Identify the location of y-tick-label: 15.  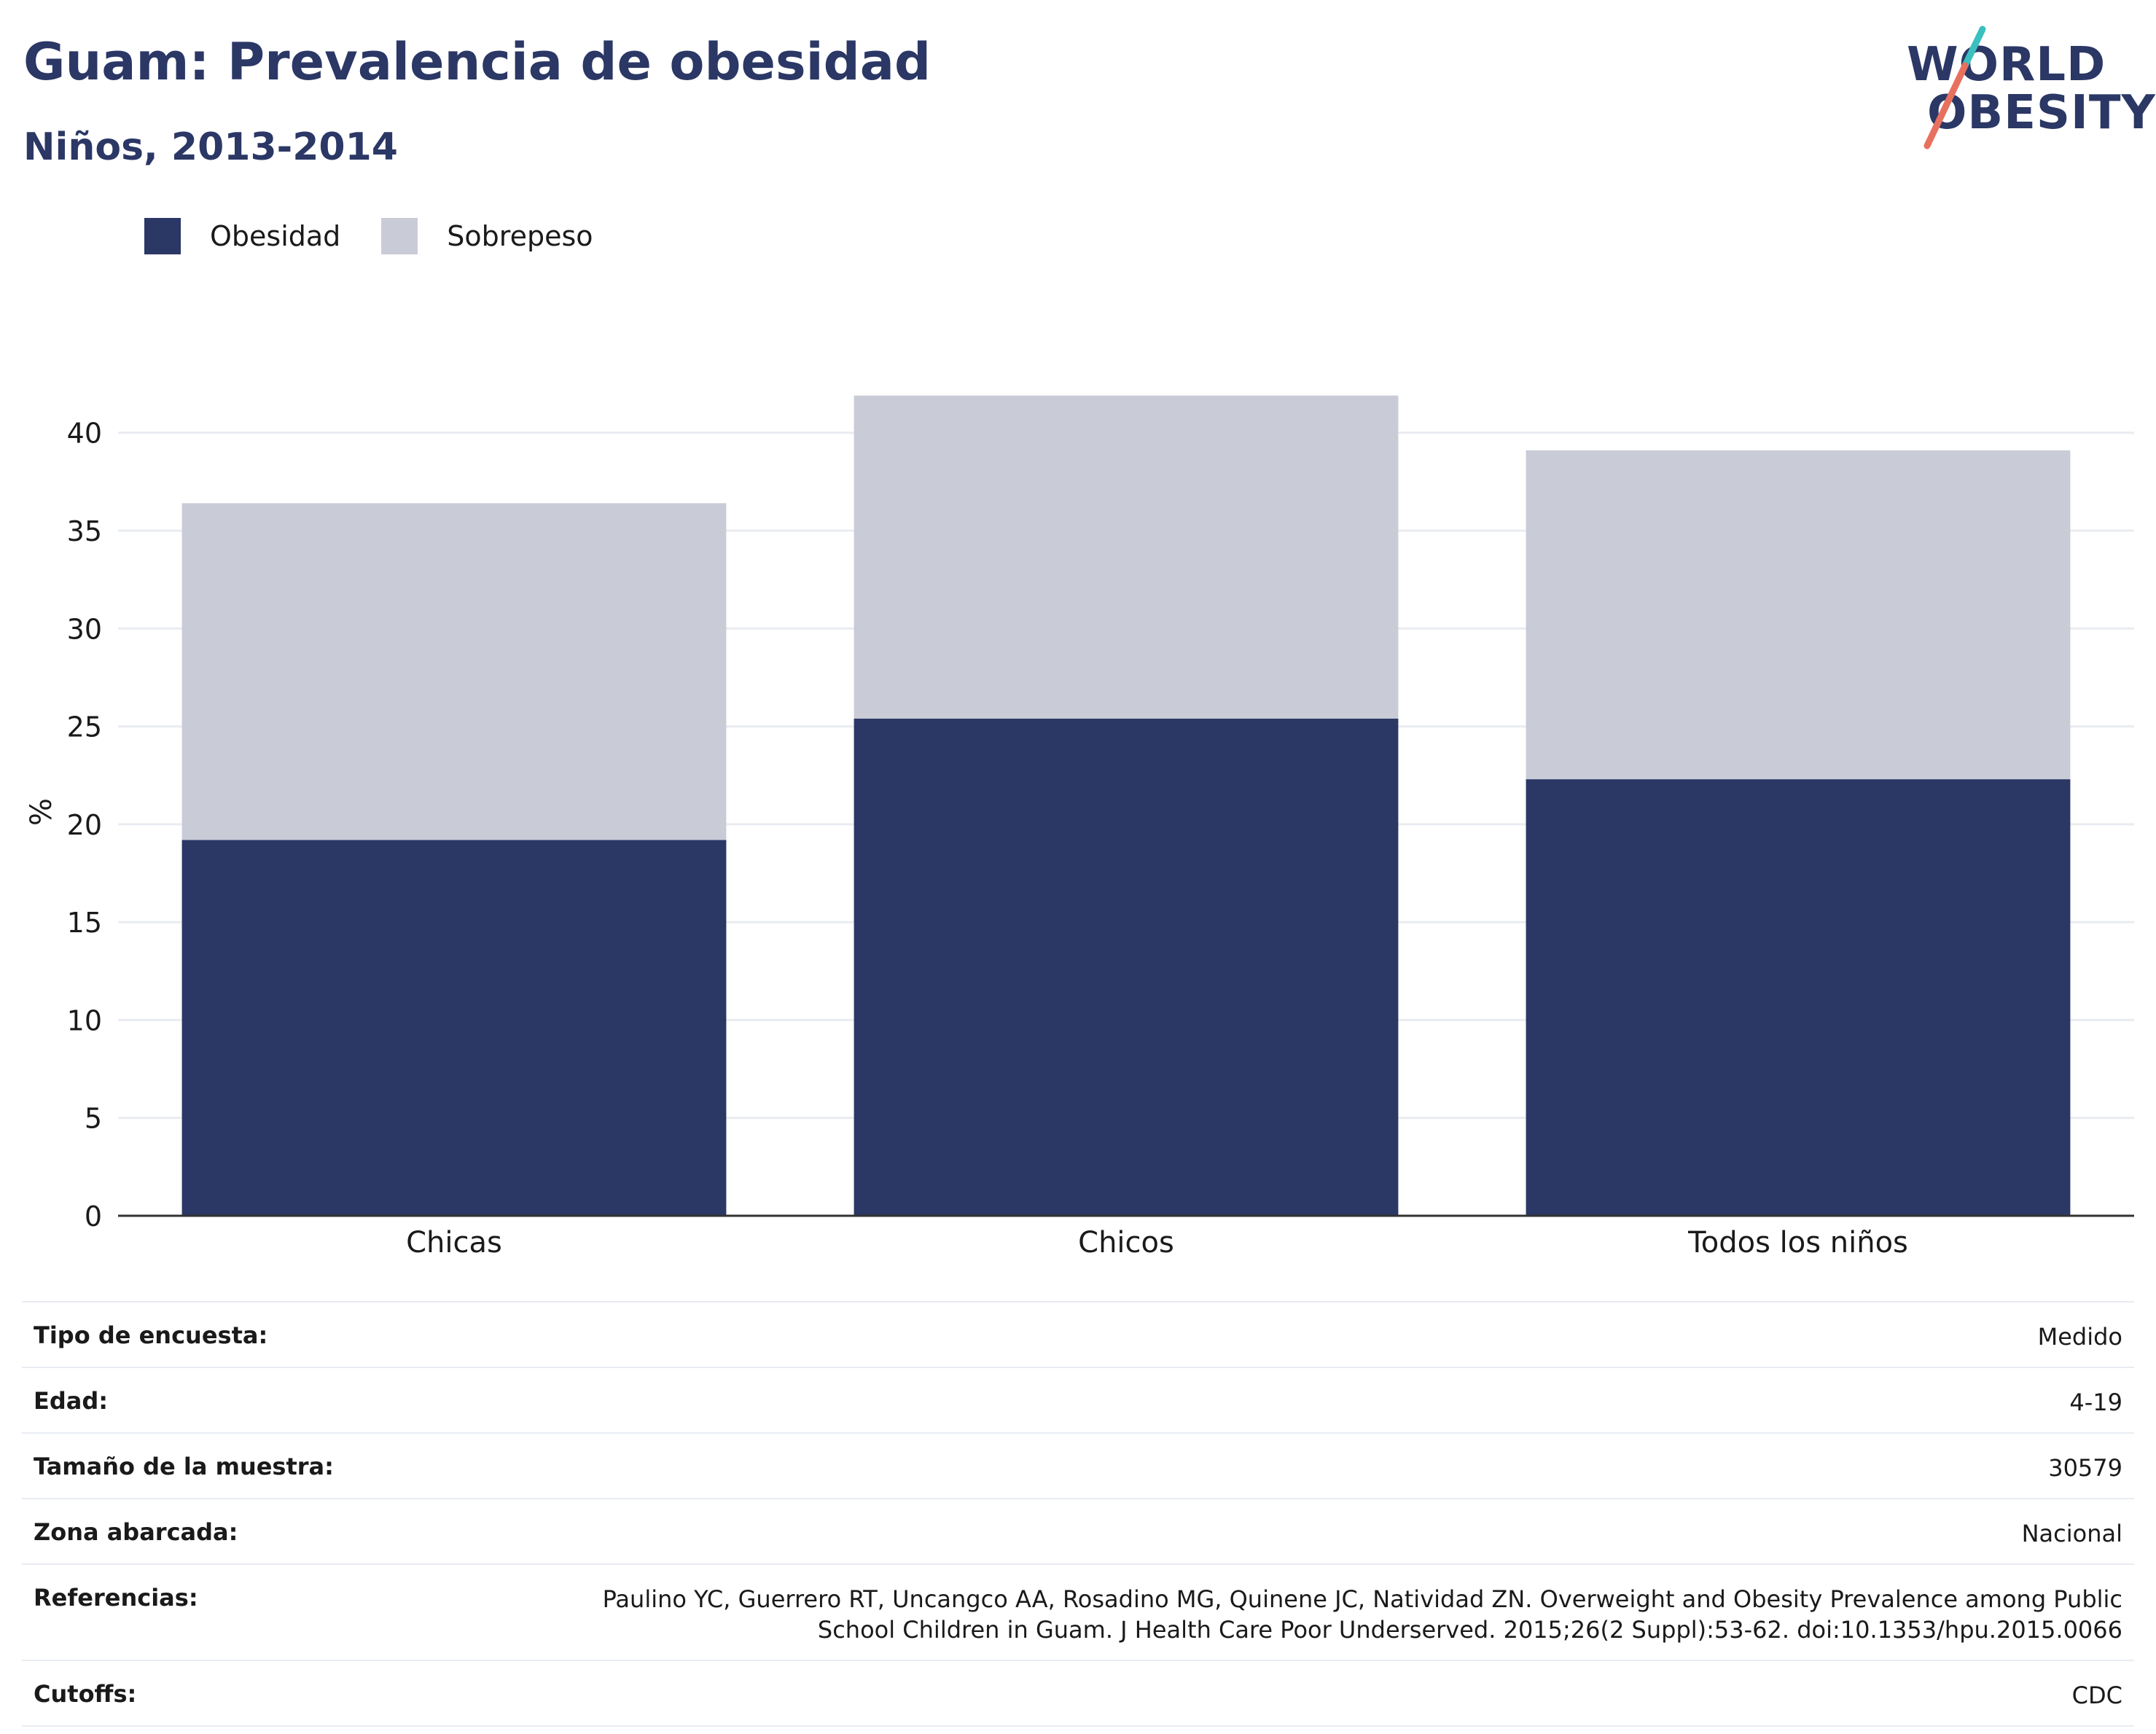
(85, 923).